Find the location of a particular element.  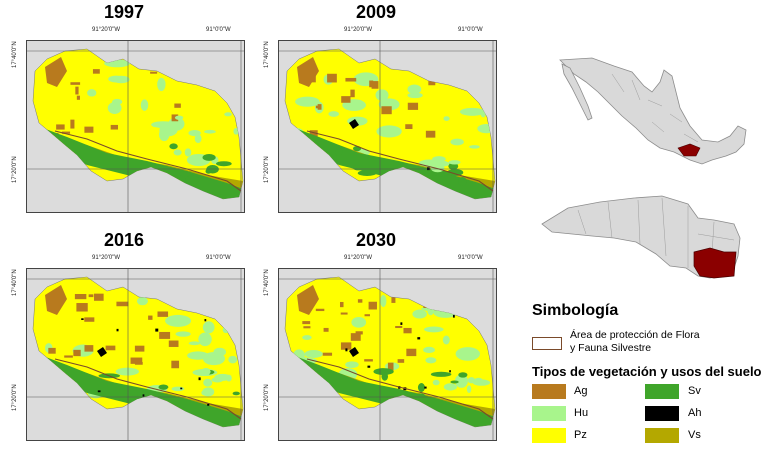

protected-area-label-line2: y Fauna Silvestre is located at coordinates (611, 348).